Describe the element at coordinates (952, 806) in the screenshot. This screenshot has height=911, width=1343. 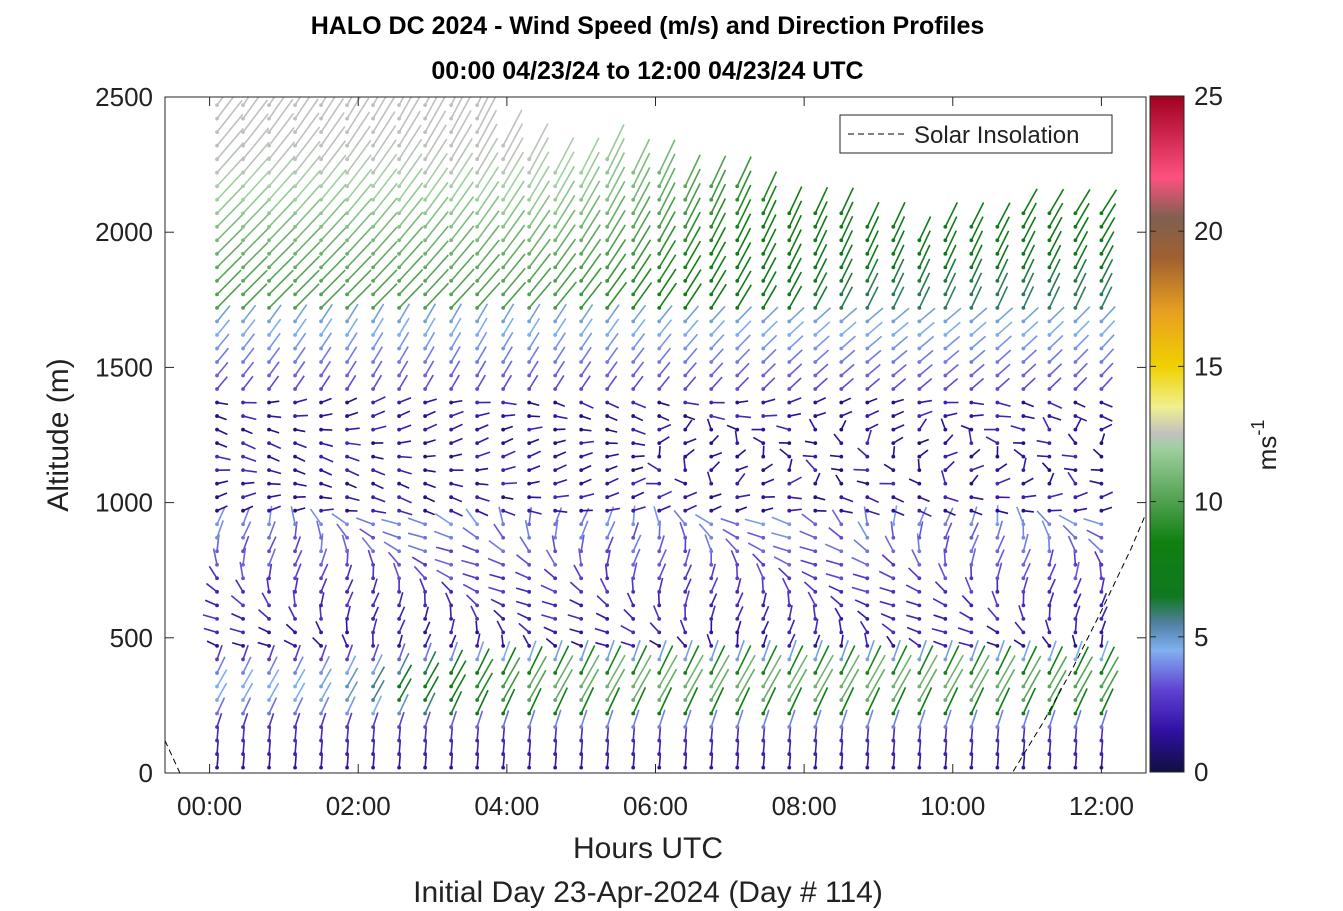
I see `x-tick-label: 10:00` at that location.